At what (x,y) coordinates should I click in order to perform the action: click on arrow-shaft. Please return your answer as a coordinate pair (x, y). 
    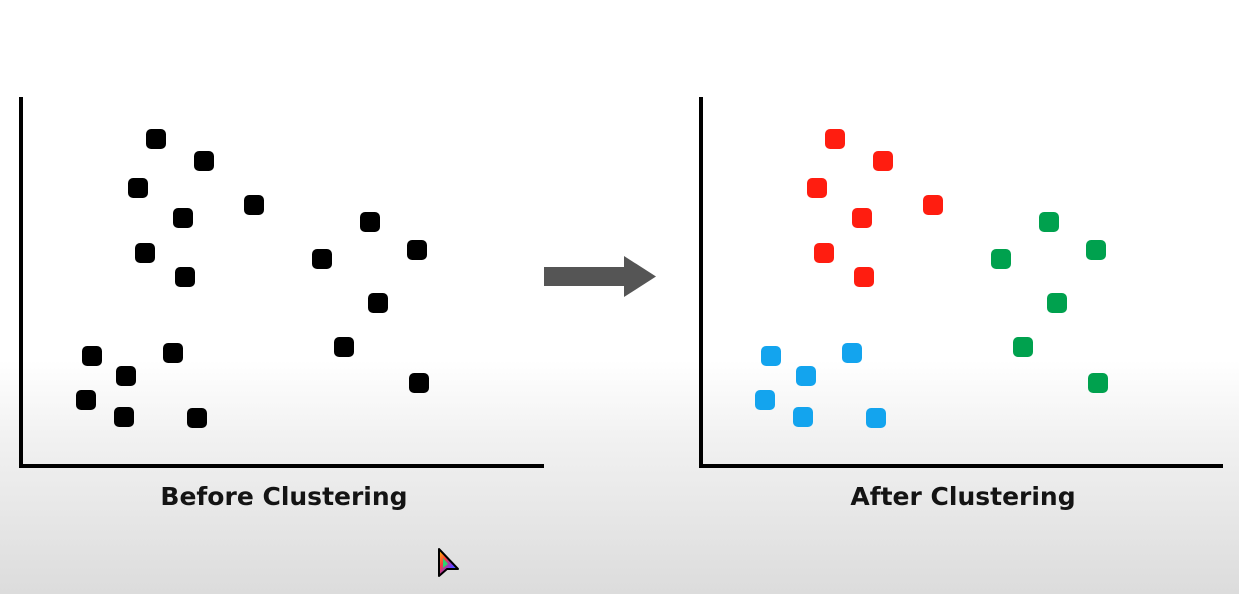
    Looking at the image, I should click on (585, 276).